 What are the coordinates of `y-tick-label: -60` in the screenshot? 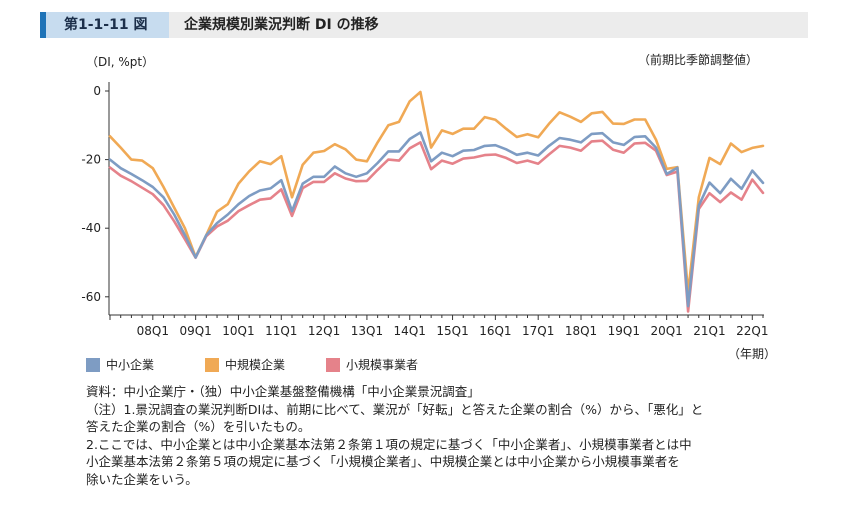 It's located at (91, 297).